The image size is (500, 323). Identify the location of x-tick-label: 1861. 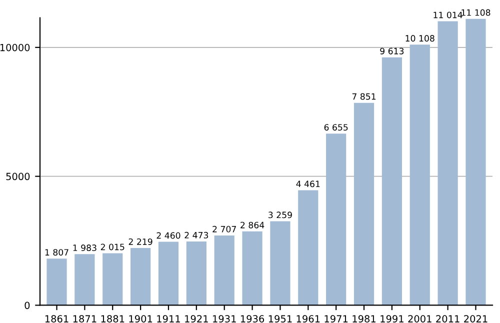
(56, 318).